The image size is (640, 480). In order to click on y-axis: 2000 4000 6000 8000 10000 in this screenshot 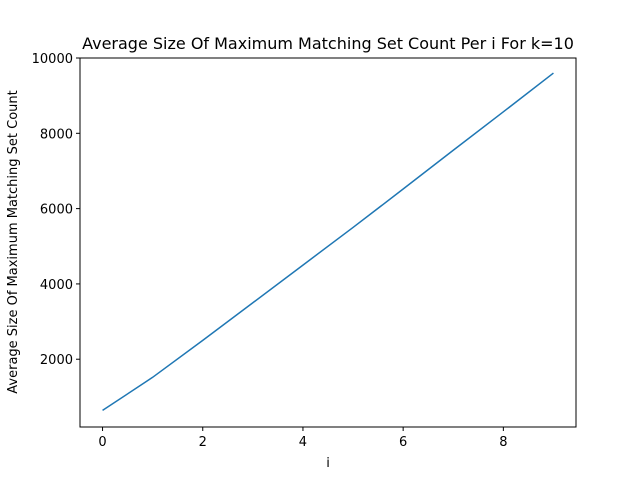, I will do `click(56, 210)`.